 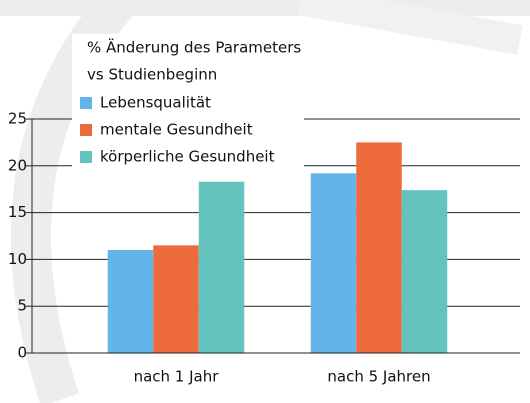 I want to click on y-tick-label: 10, so click(x=17, y=259).